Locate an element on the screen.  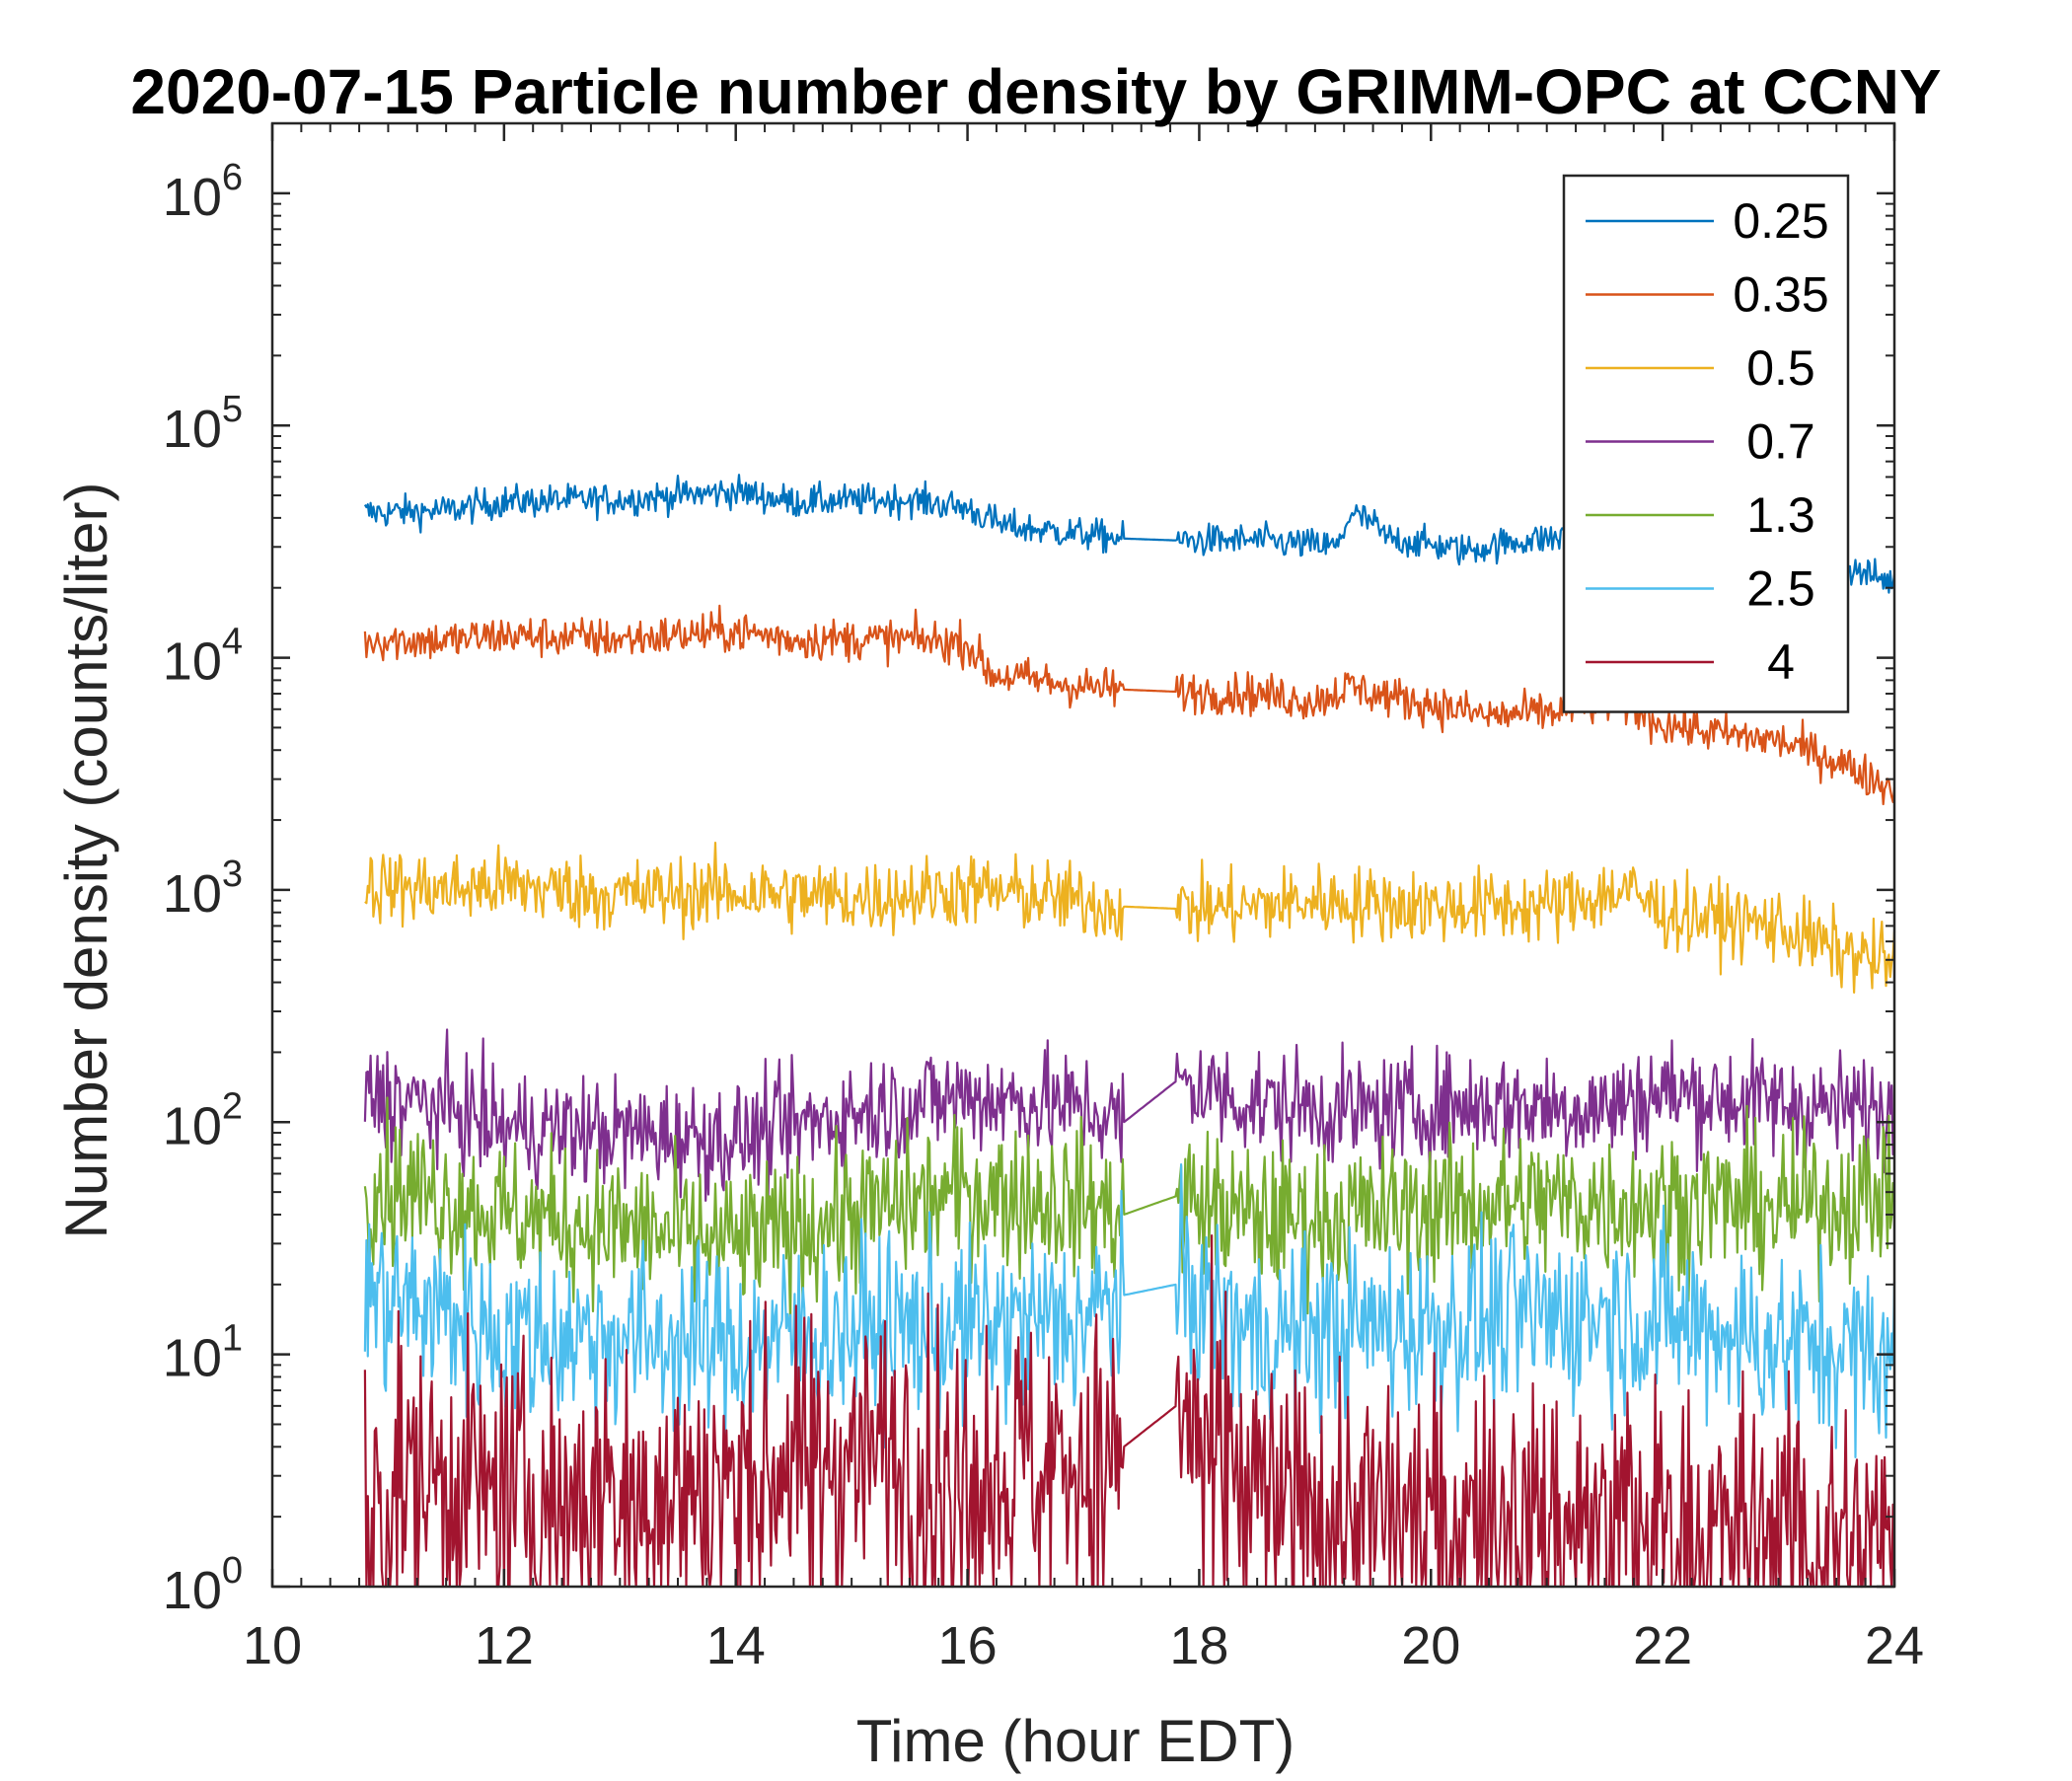
legend-label: 0.5 is located at coordinates (1781, 368).